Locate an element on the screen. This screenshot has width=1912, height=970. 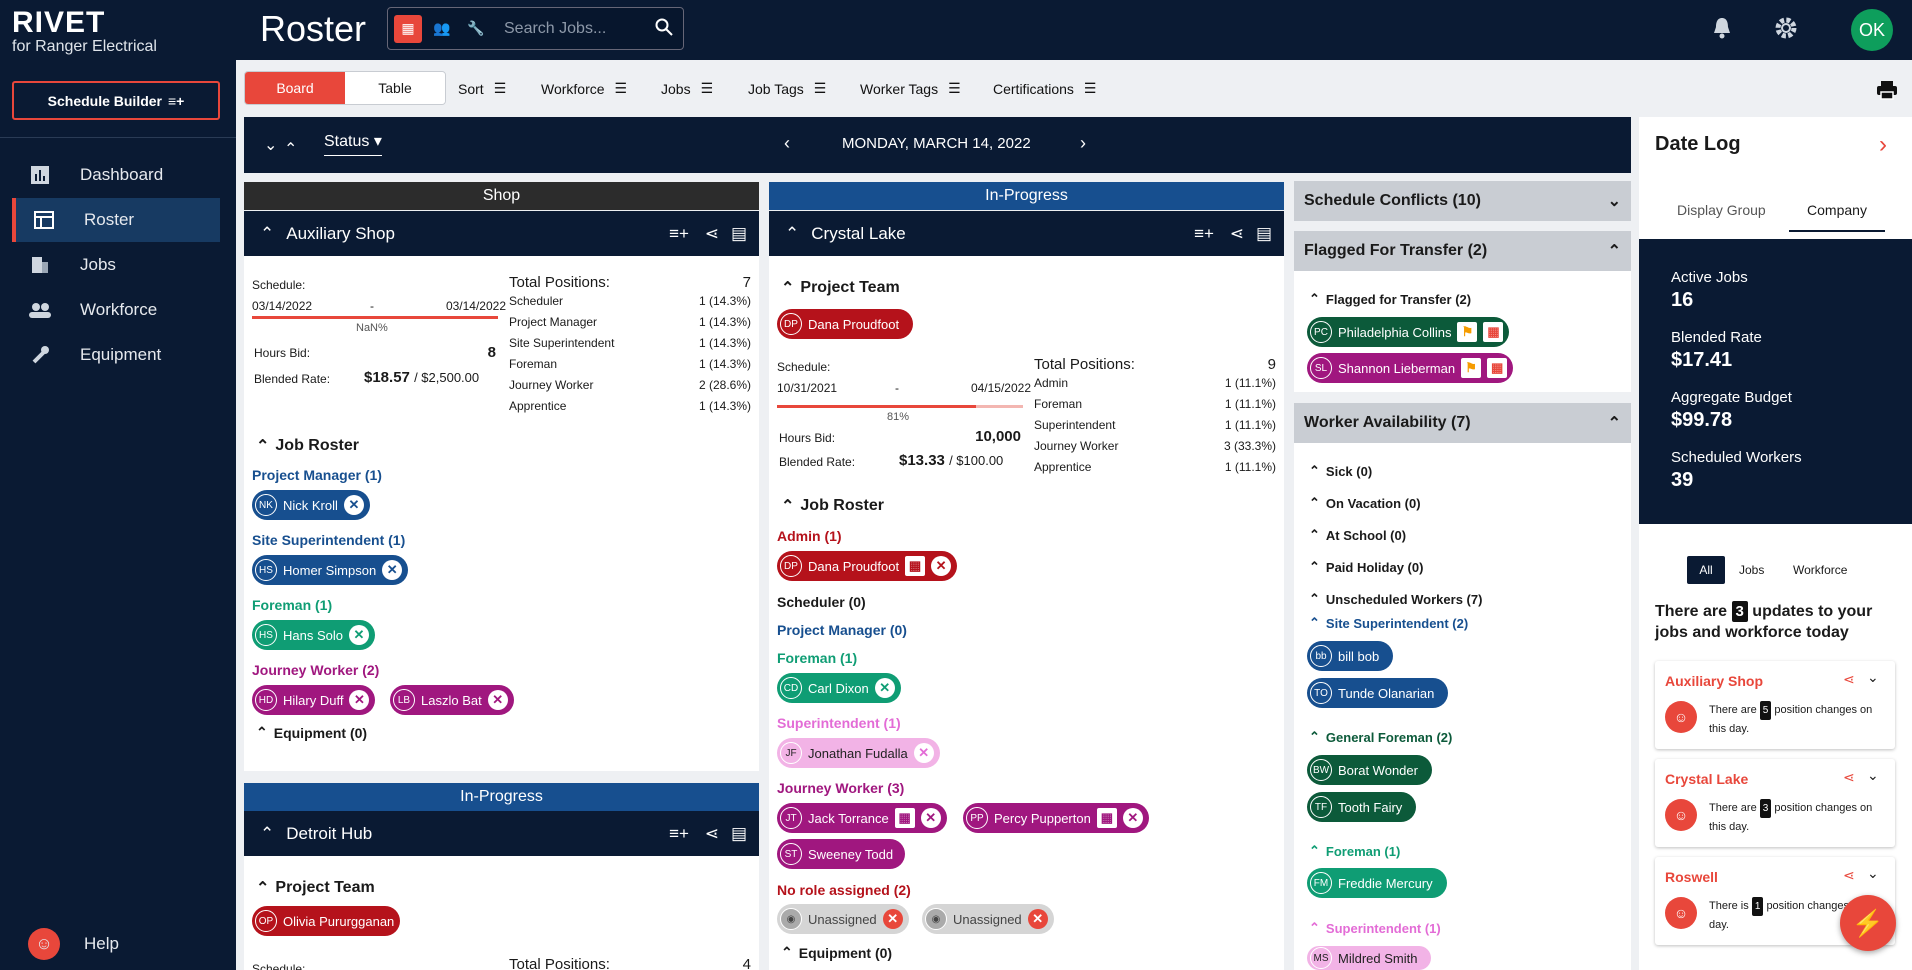
sick-group: ⌃ Sick (0) is located at coordinates (1341, 471).